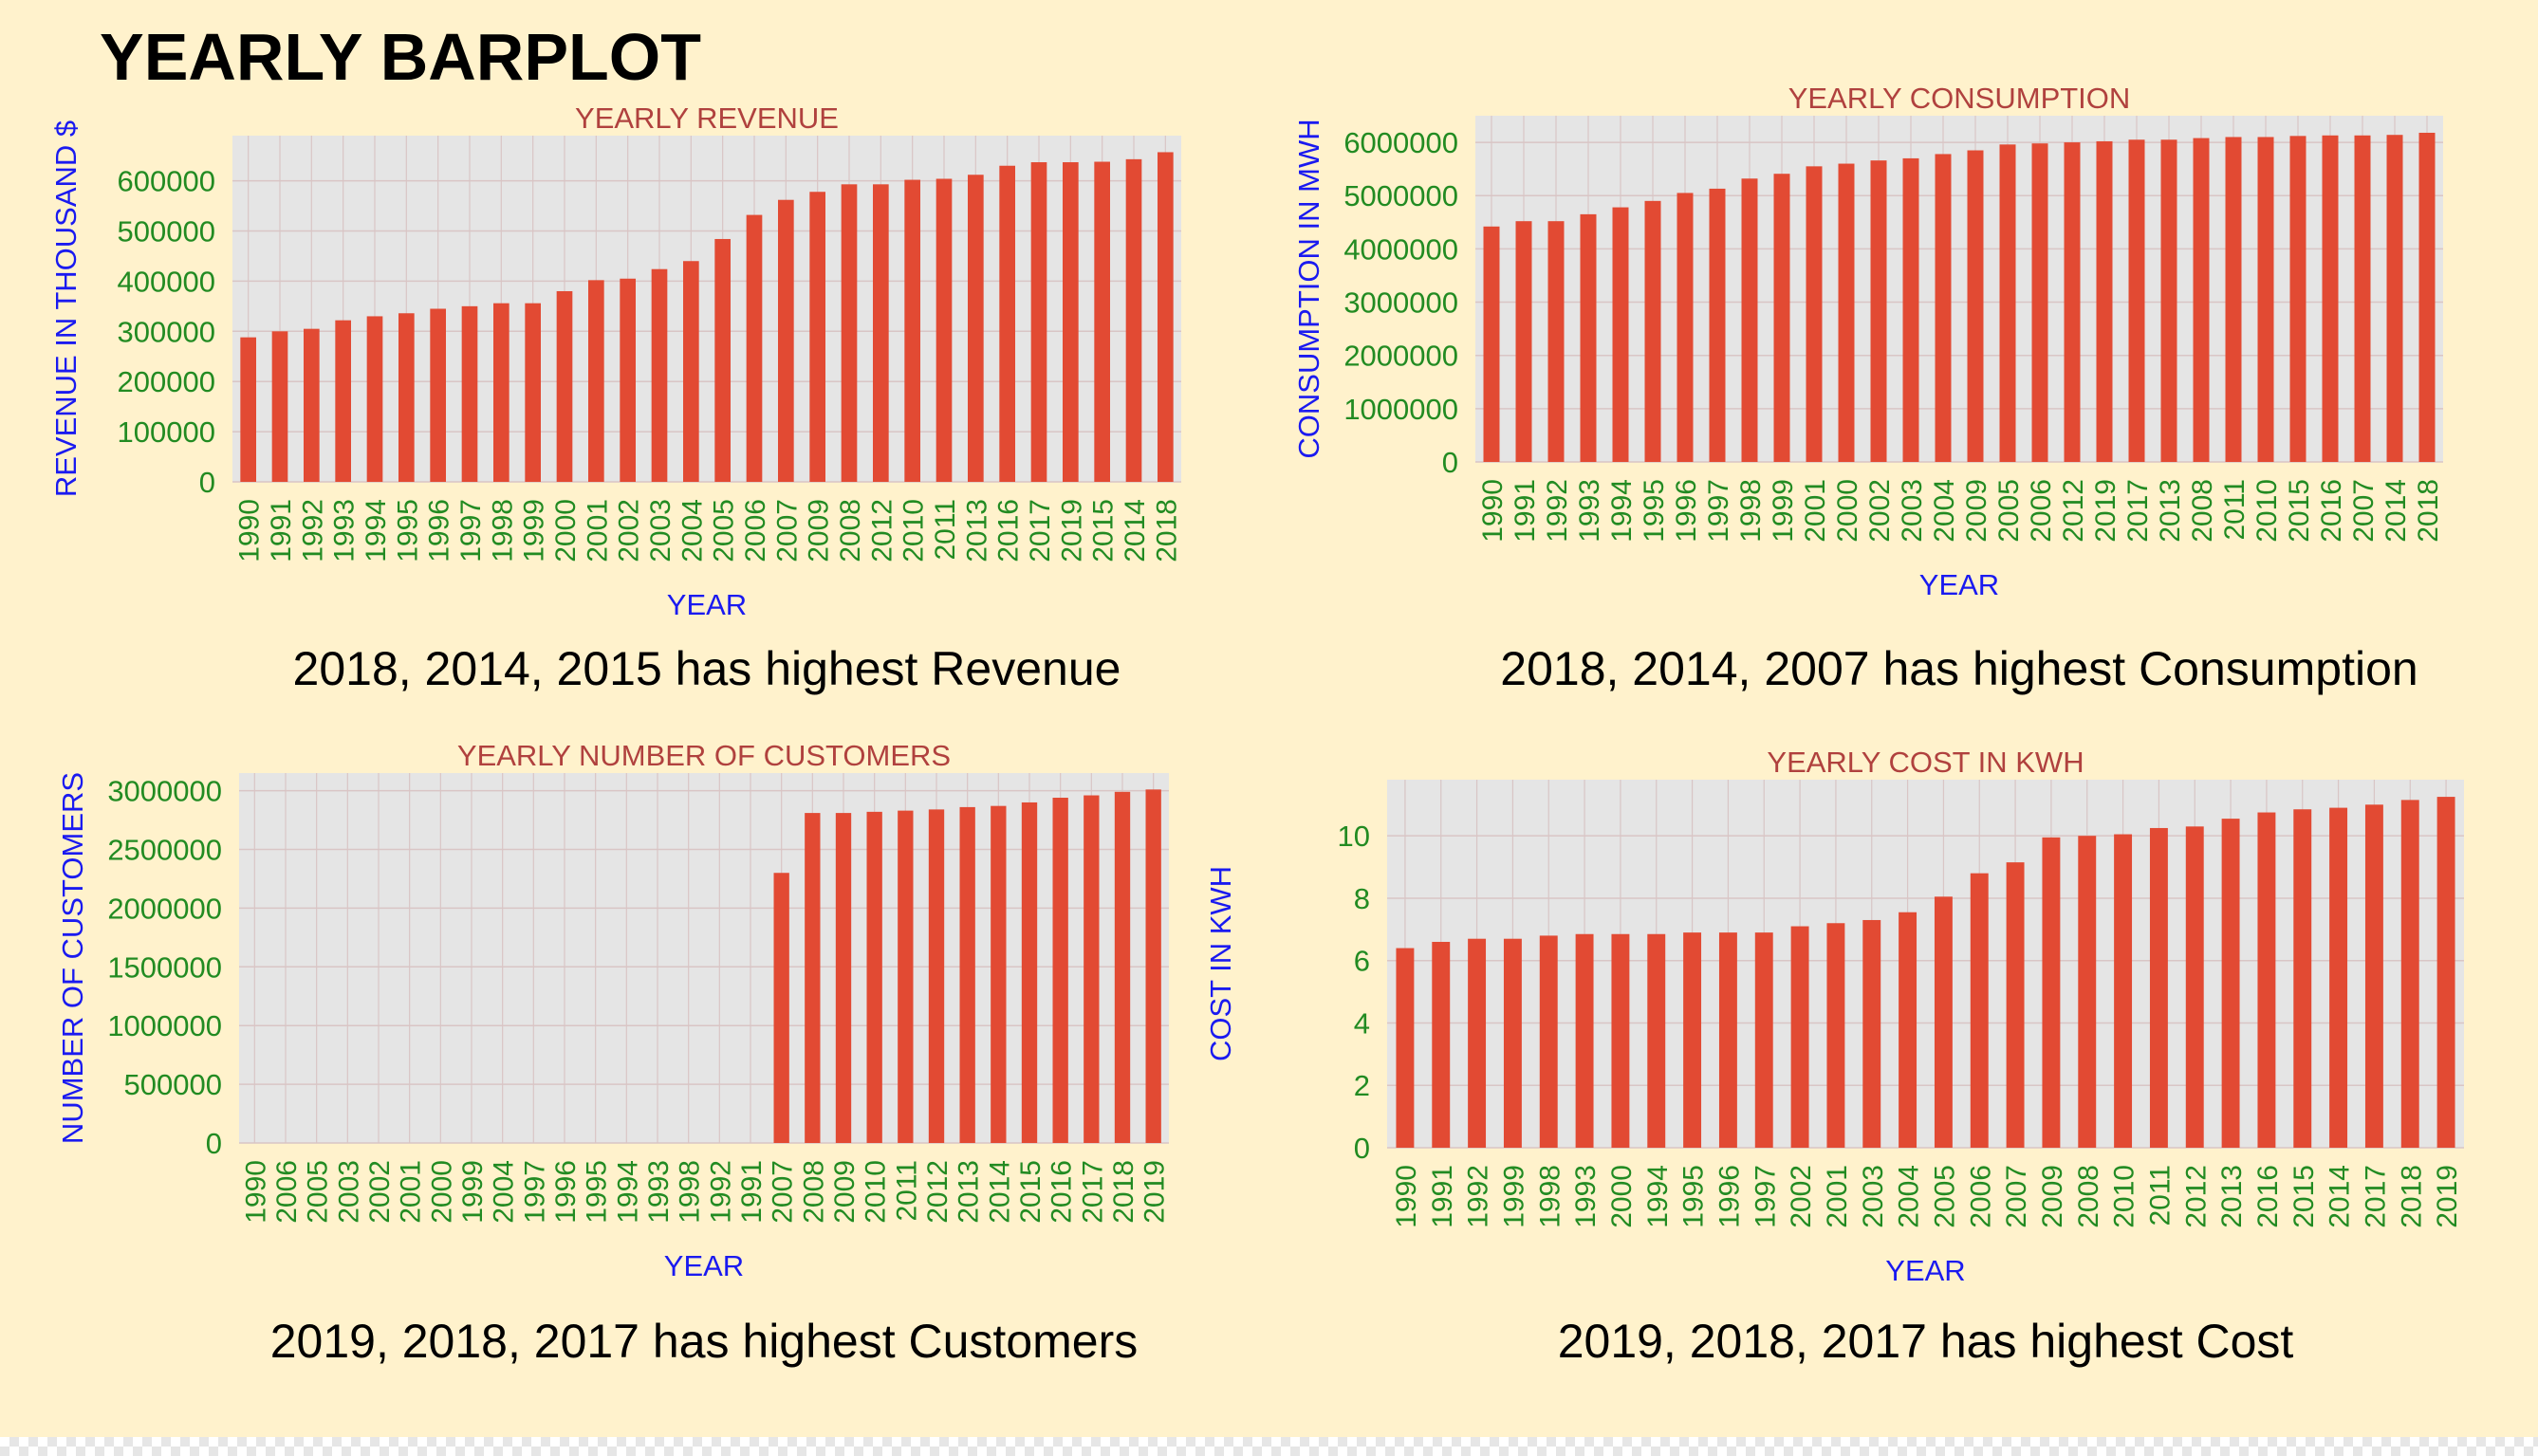  Describe the element at coordinates (999, 1192) in the screenshot. I see `x-tick-label: 2014` at that location.